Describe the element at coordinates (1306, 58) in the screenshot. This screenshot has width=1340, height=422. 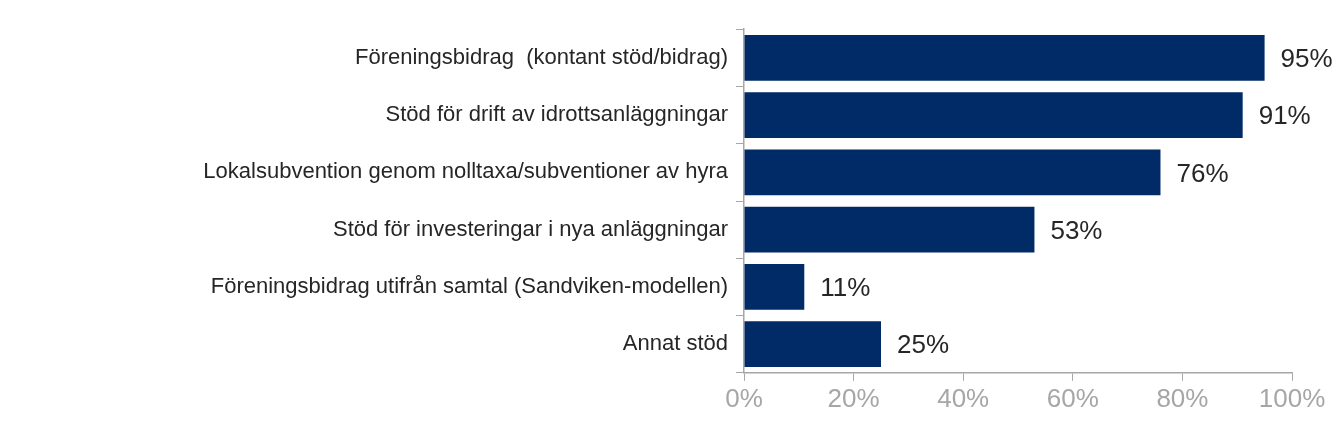
I see `data-label: 95%` at that location.